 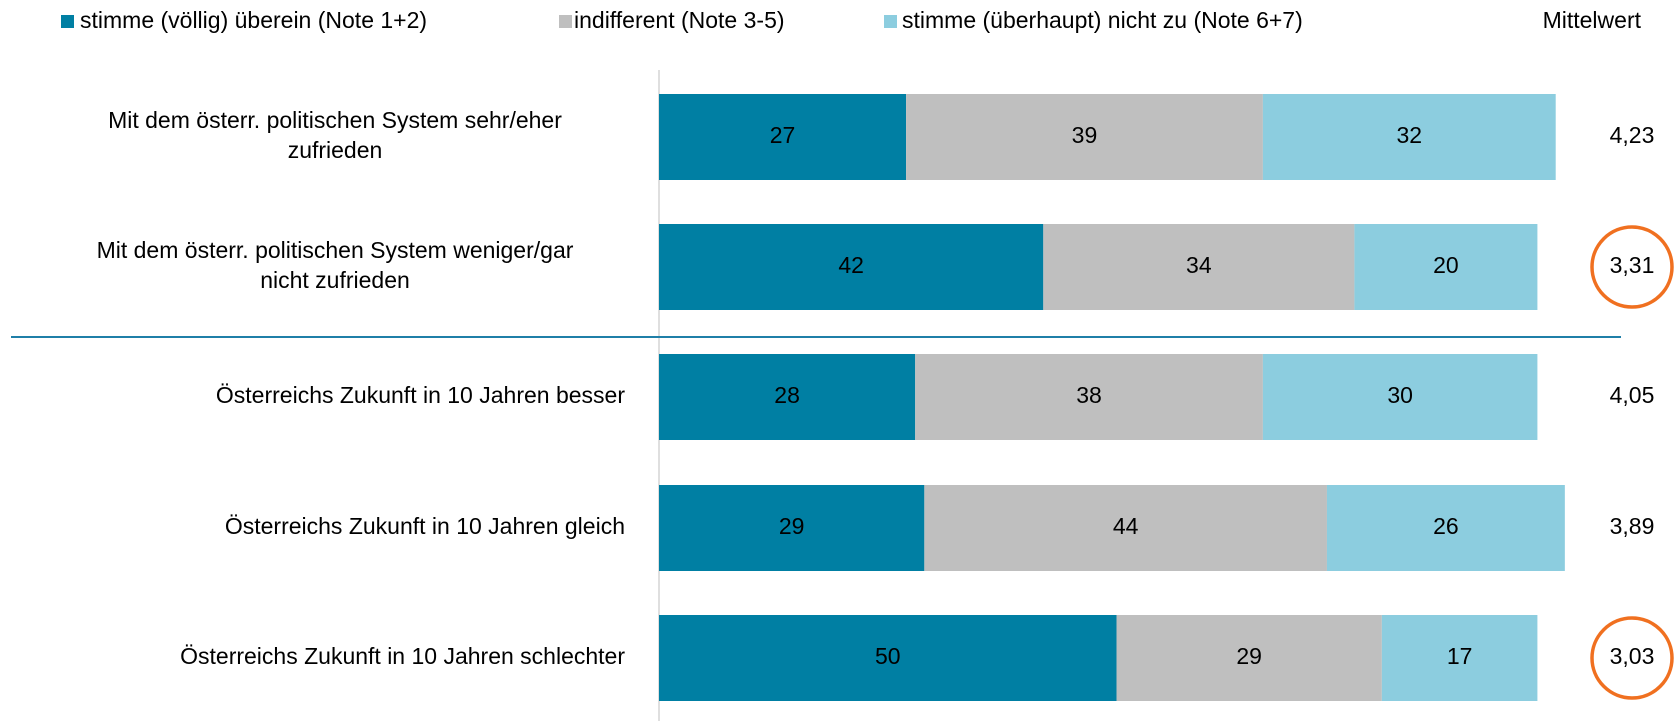 I want to click on category-label: nicht zufrieden, so click(x=335, y=280).